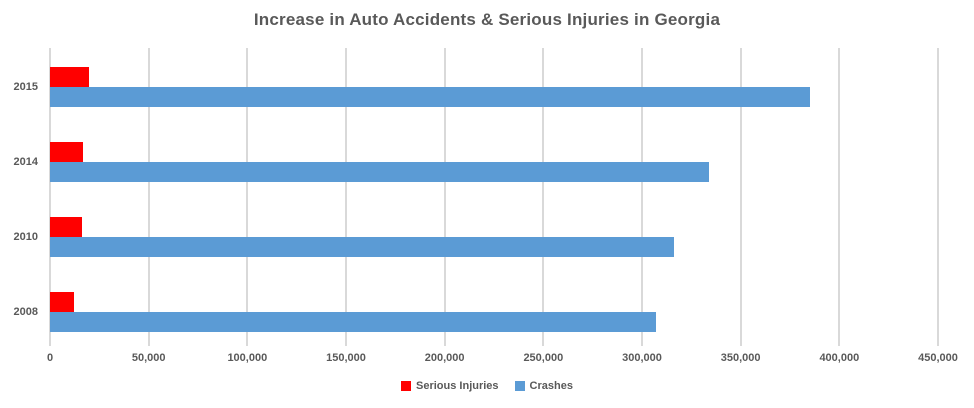  I want to click on x-tick-label-350000: 350,000, so click(740, 358).